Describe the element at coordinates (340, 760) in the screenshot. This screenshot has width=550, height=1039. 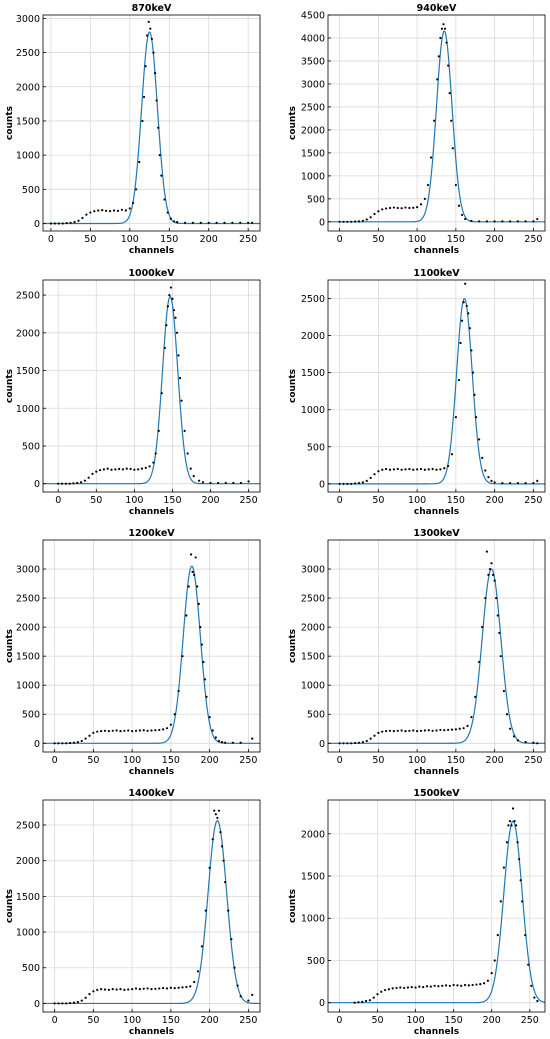
I see `x-tick-label: 0` at that location.